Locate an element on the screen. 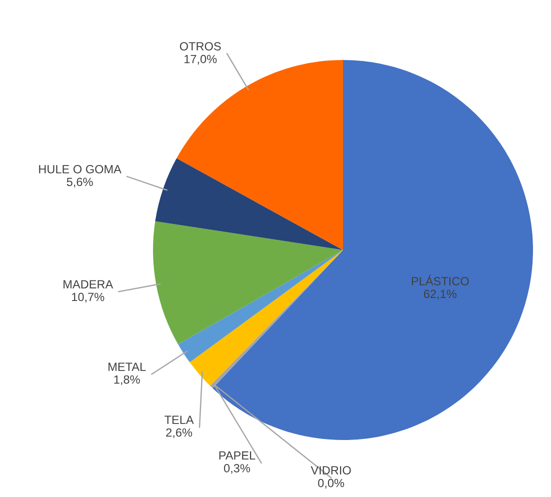 Image resolution: width=551 pixels, height=497 pixels. data-label: 17,0% is located at coordinates (200, 59).